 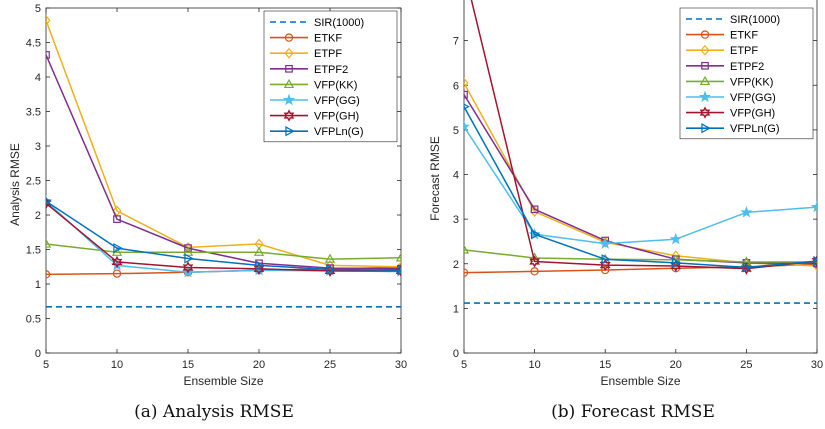 I want to click on y-axis-label: Analysis RMSE, so click(x=15, y=184).